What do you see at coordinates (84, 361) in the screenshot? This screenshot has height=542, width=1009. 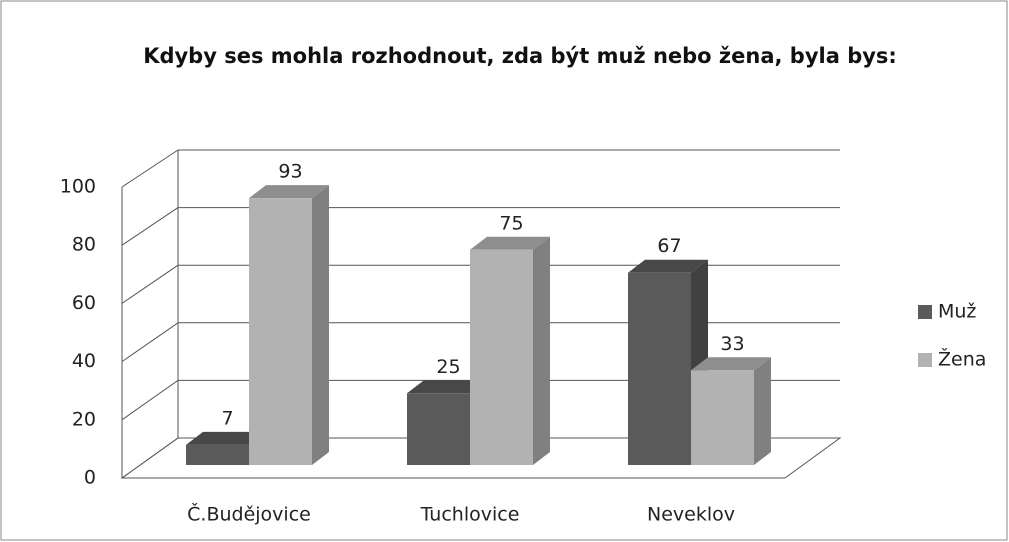 I see `y-tick-label: 40` at bounding box center [84, 361].